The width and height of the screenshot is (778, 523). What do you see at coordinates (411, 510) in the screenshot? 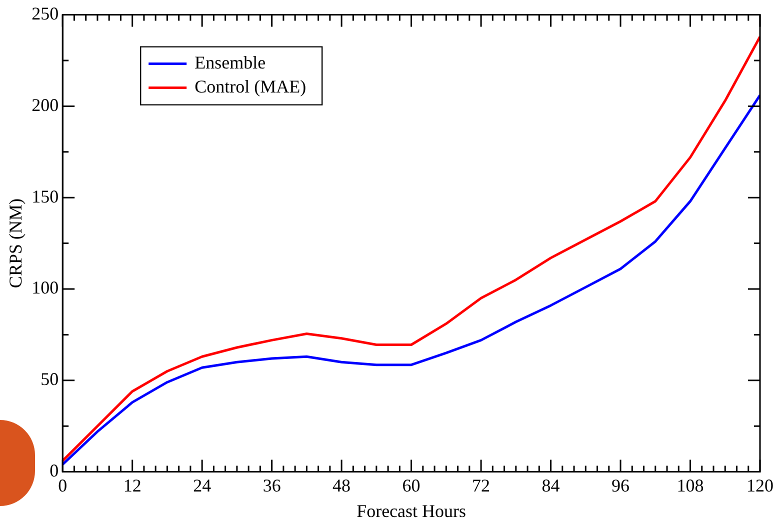
I see `x-axis-title: Forecast Hours` at bounding box center [411, 510].